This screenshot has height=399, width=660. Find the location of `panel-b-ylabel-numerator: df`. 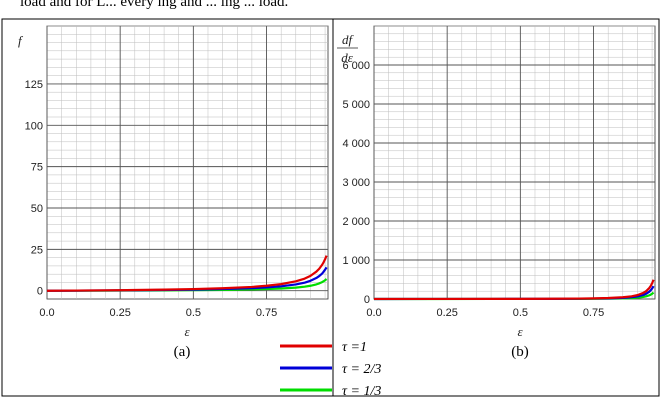

panel-b-ylabel-numerator: df is located at coordinates (348, 39).